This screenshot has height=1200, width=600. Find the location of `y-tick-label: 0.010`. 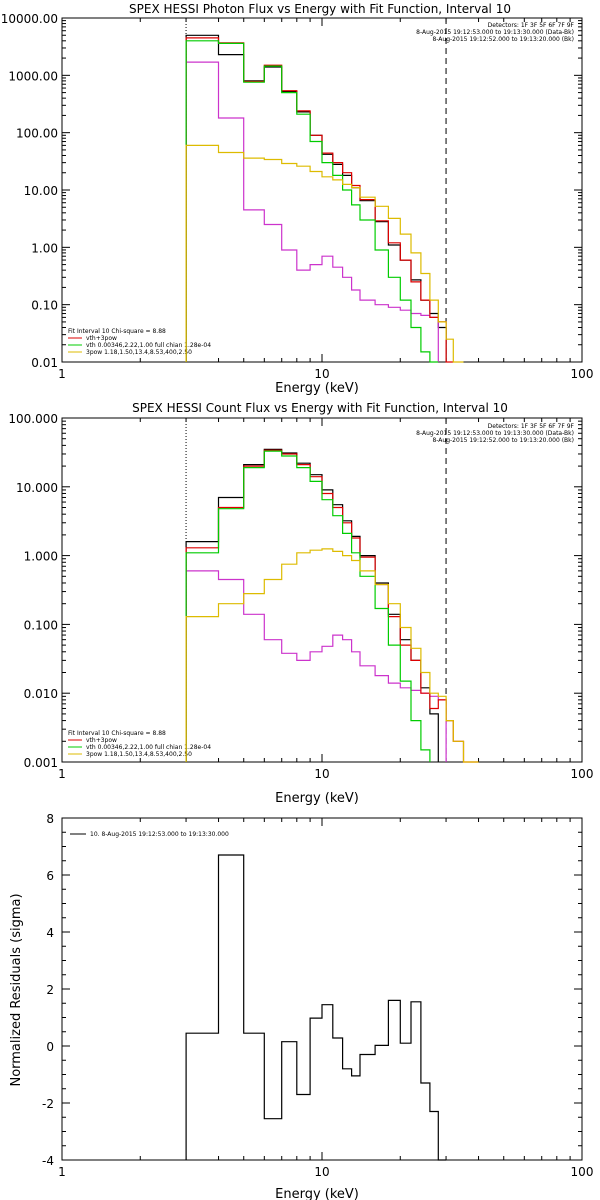

y-tick-label: 0.010 is located at coordinates (41, 694).